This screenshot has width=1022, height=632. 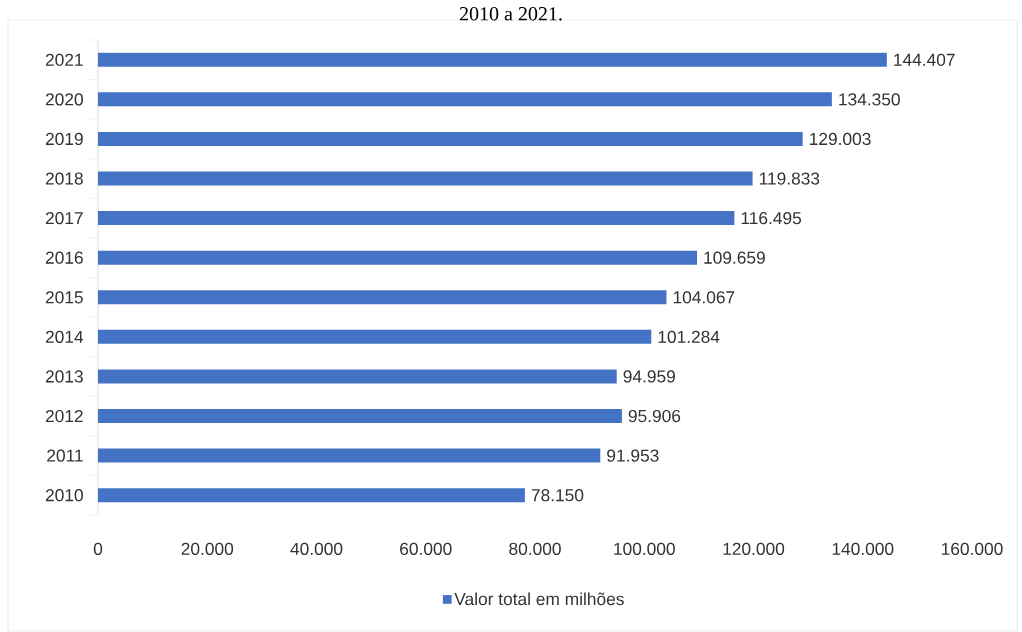 I want to click on x-tick-label: 40.000, so click(x=316, y=548).